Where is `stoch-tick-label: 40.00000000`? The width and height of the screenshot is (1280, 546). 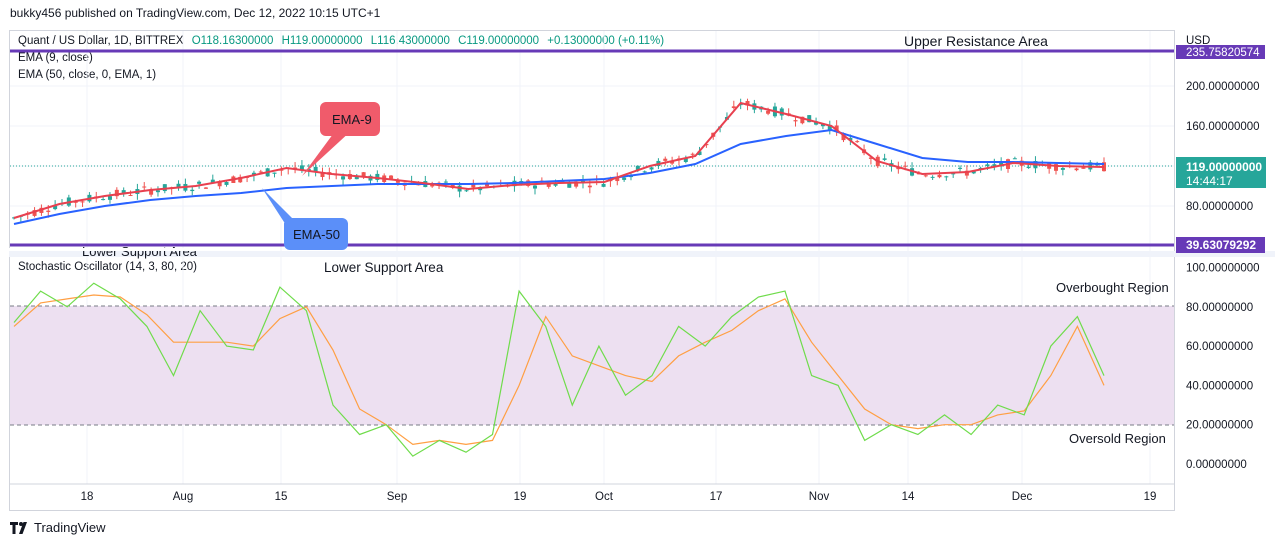 stoch-tick-label: 40.00000000 is located at coordinates (1219, 386).